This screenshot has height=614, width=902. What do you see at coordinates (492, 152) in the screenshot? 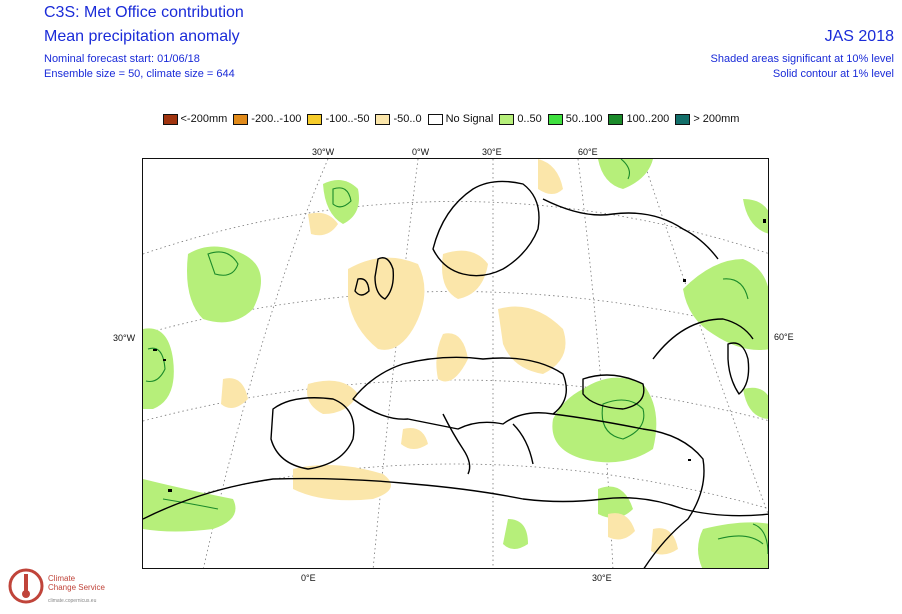
I see `lon-label-top: 30°E` at bounding box center [492, 152].